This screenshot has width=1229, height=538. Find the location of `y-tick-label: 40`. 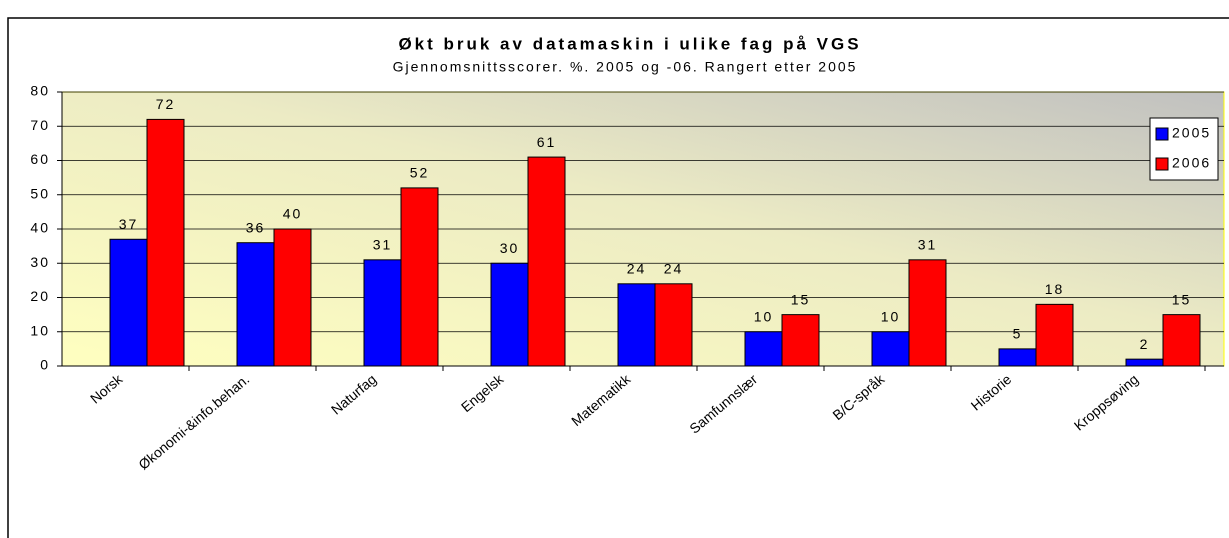

y-tick-label: 40 is located at coordinates (40, 228).